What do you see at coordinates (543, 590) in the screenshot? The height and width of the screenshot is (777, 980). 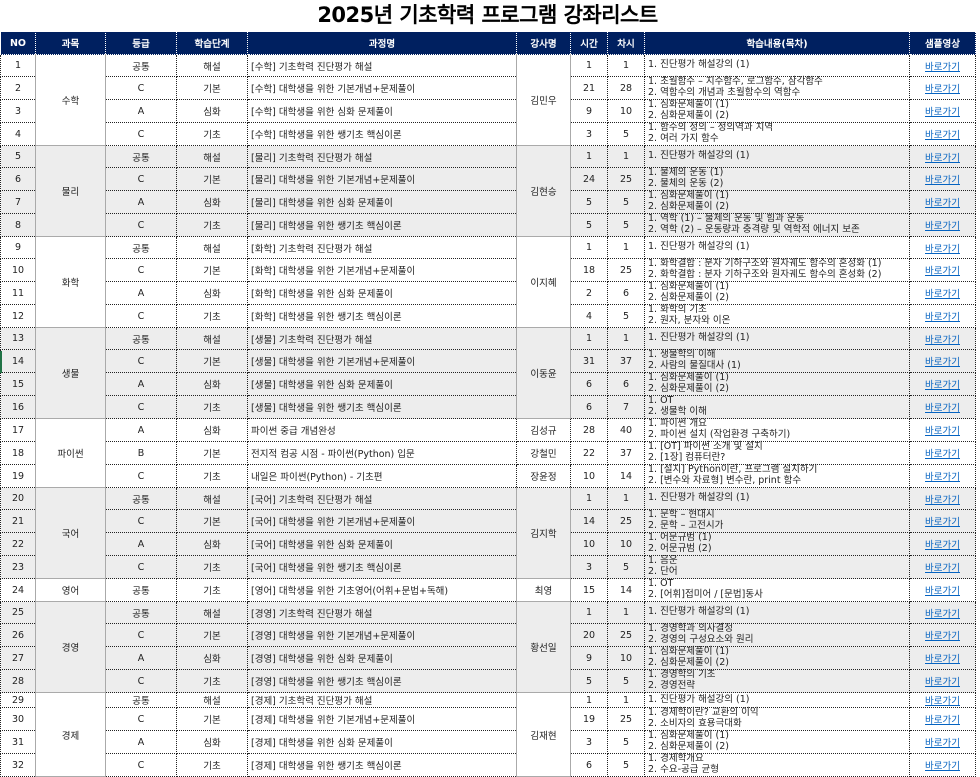 I see `cell-instructor: 최영` at bounding box center [543, 590].